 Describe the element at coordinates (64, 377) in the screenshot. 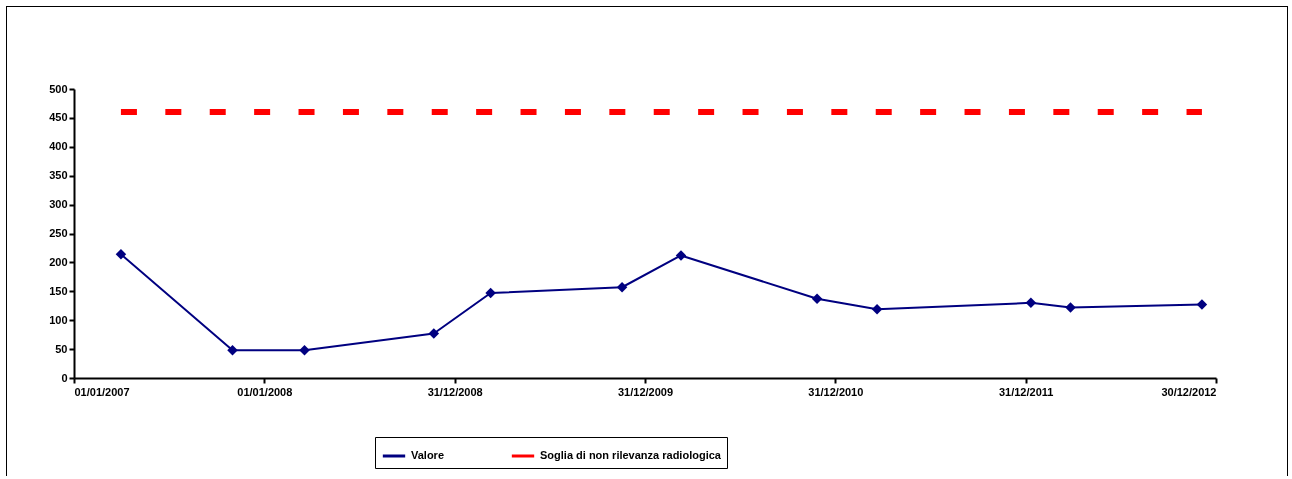

I see `y-tick-label: 0` at that location.